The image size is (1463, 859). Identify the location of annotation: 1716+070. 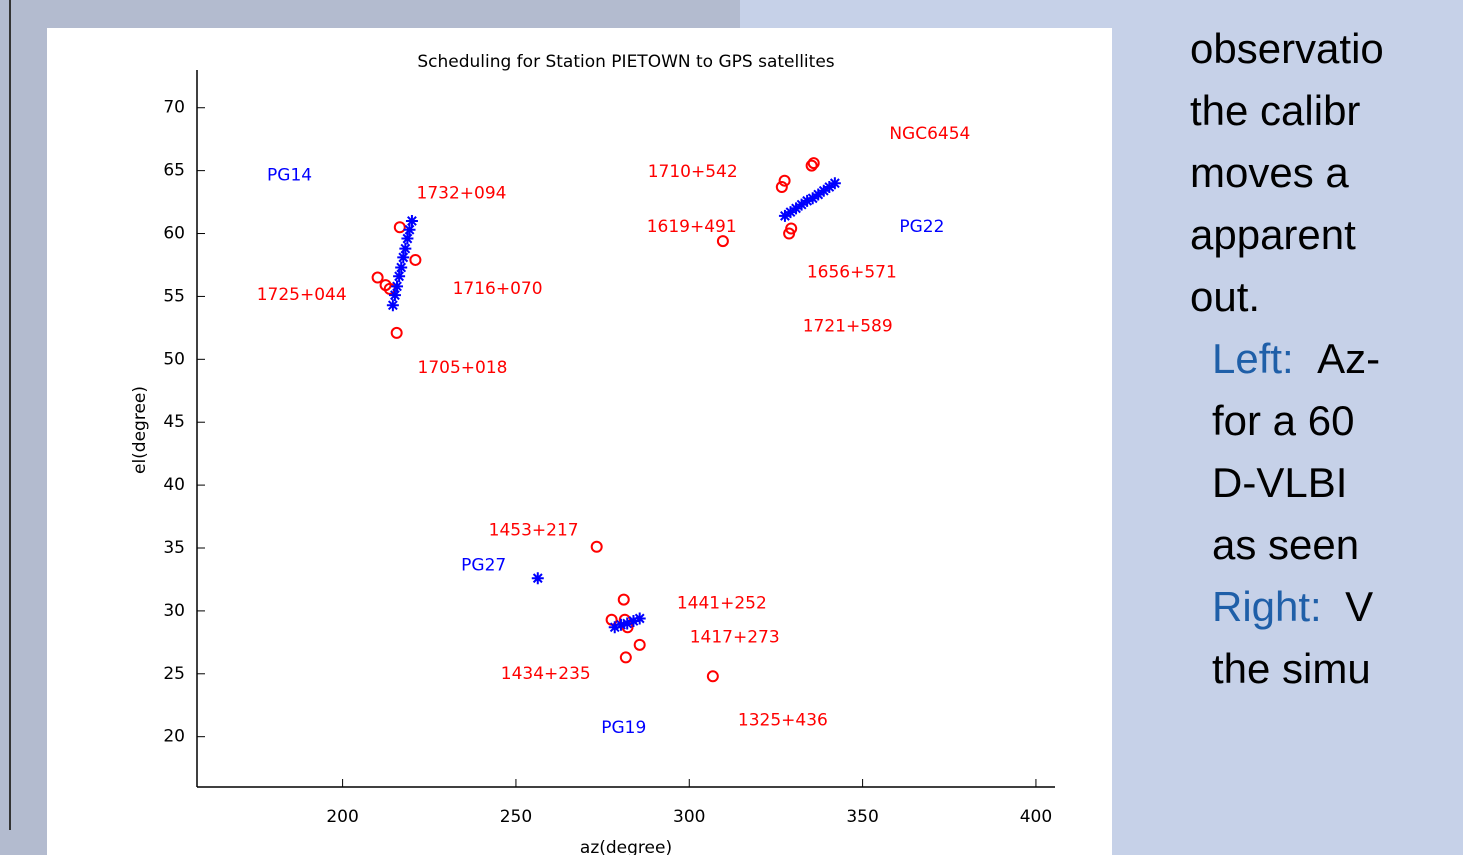
(498, 289).